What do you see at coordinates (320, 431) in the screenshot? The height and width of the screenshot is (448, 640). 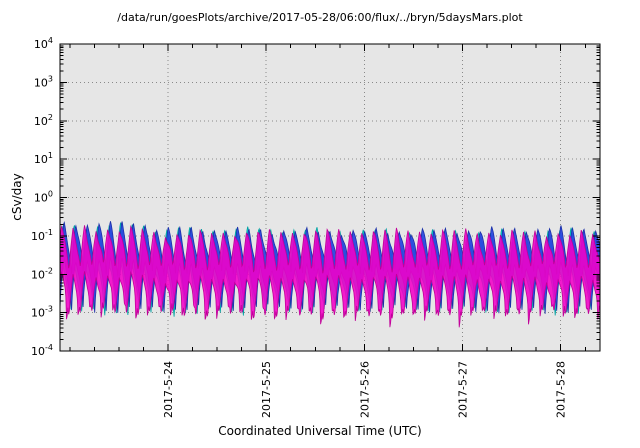 I see `x-axis-label: Coordinated Universal Time (UTC)` at bounding box center [320, 431].